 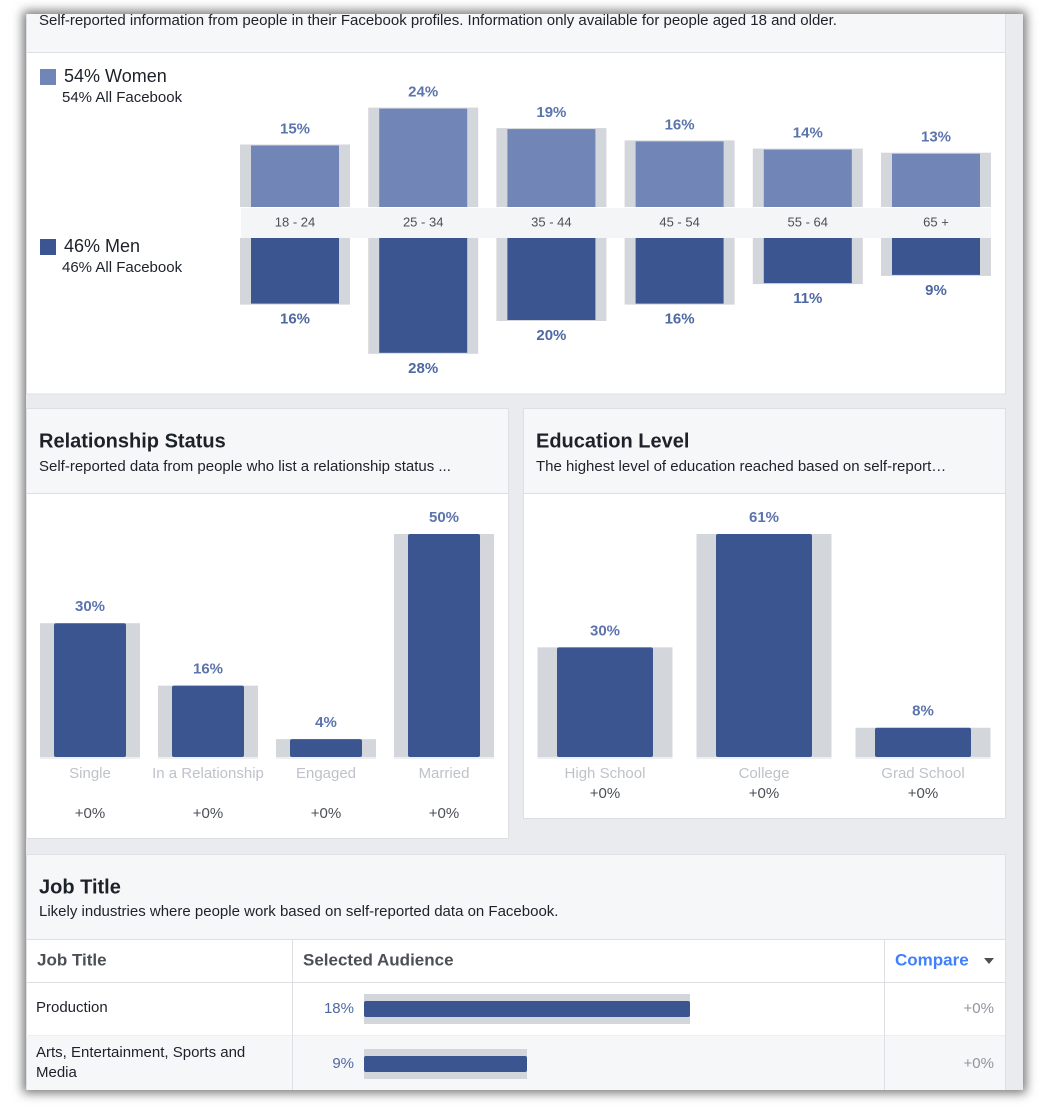 What do you see at coordinates (444, 517) in the screenshot?
I see `value-label: 50%` at bounding box center [444, 517].